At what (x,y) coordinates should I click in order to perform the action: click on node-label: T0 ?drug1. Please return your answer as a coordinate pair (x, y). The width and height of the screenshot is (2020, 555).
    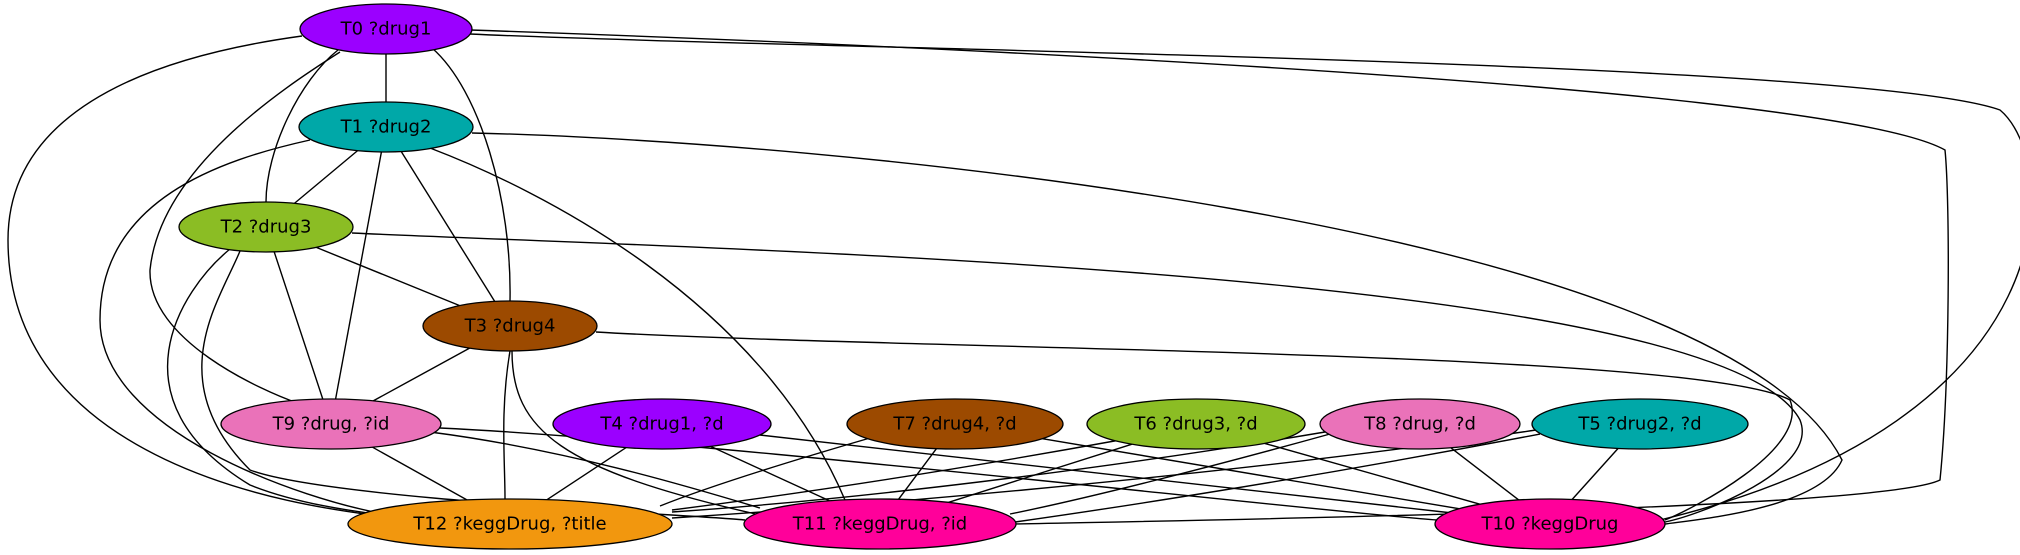
    Looking at the image, I should click on (386, 29).